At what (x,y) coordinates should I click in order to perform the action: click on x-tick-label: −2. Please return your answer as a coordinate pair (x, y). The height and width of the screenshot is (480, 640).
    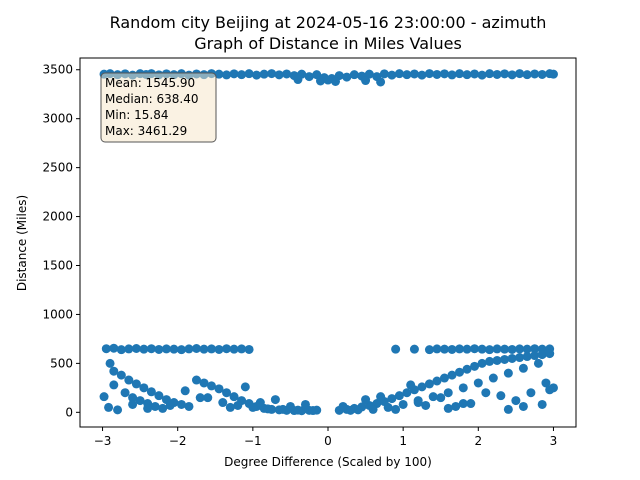
    Looking at the image, I should click on (178, 441).